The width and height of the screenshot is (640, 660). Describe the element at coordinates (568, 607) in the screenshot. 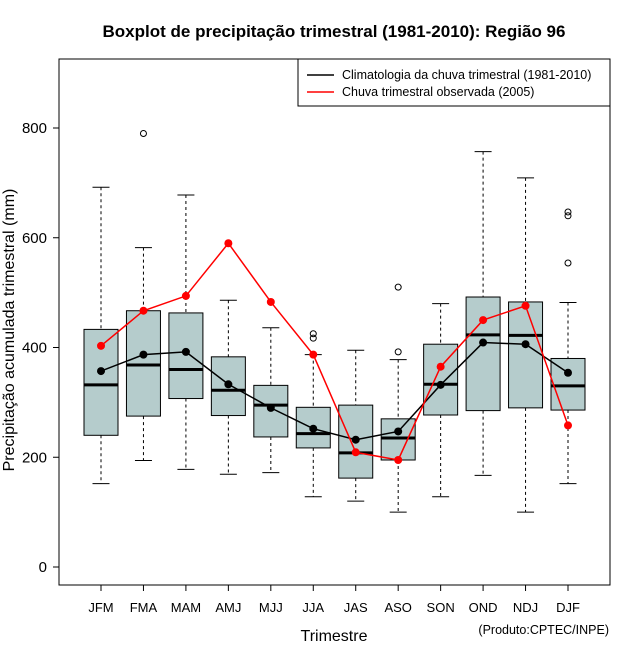

I see `x-tick-label-djf: DJF` at that location.